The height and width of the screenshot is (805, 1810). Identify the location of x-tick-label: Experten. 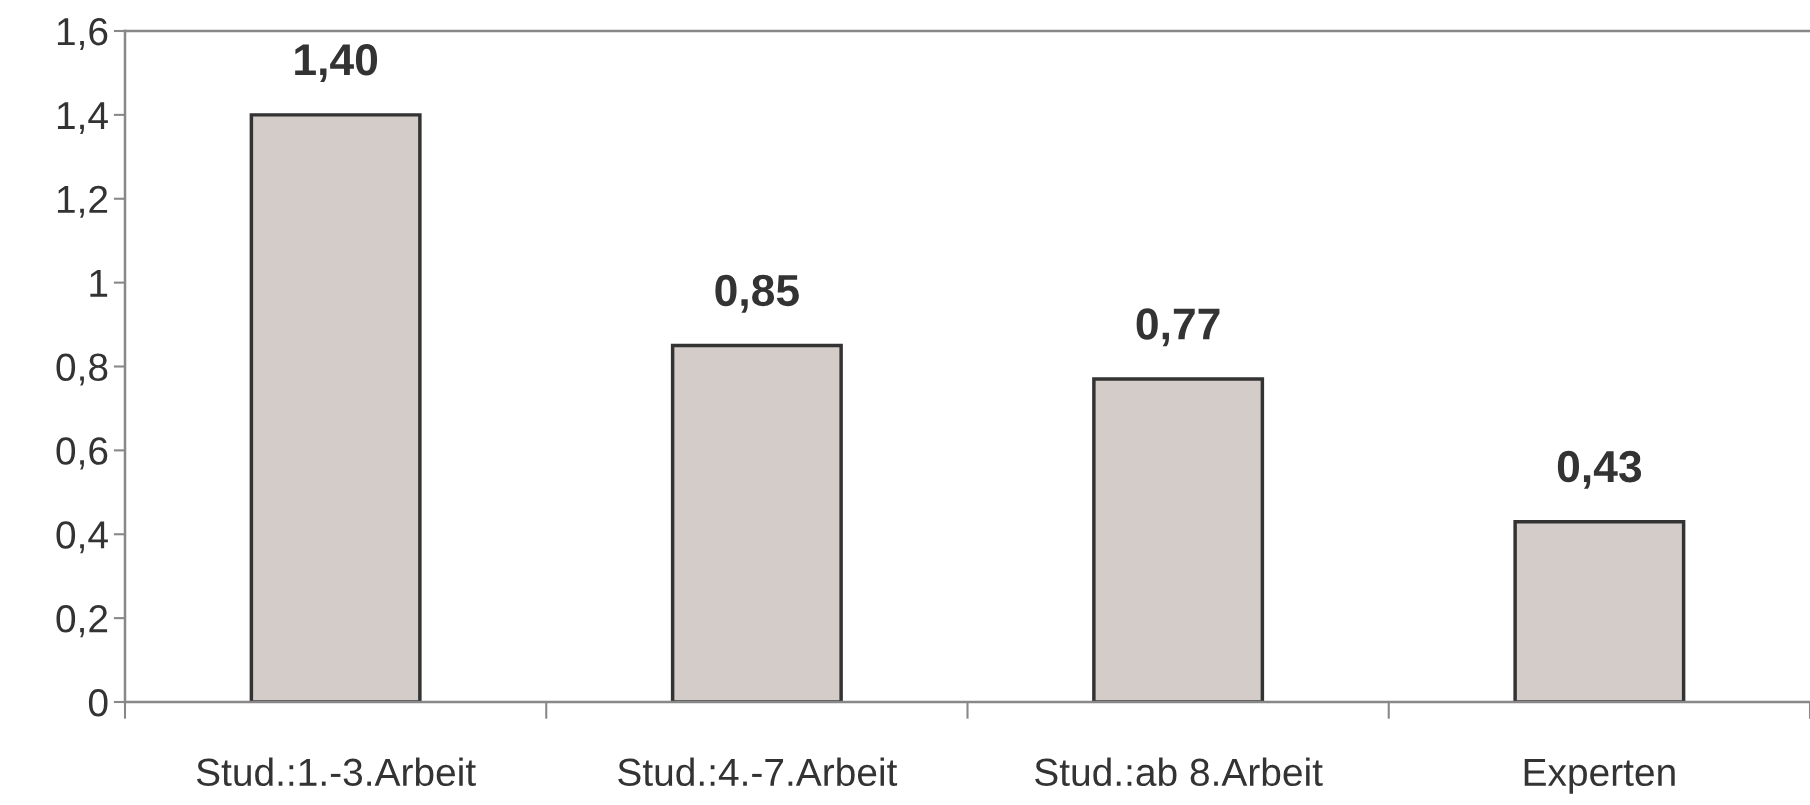
(1599, 776).